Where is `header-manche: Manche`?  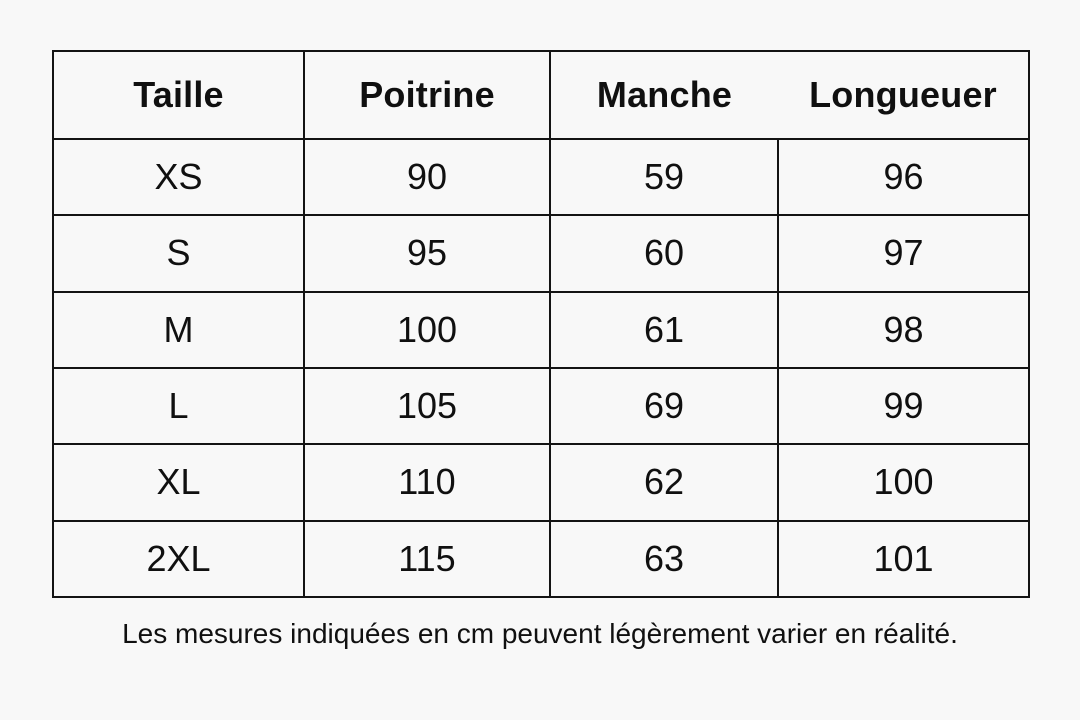
header-manche: Manche is located at coordinates (663, 95).